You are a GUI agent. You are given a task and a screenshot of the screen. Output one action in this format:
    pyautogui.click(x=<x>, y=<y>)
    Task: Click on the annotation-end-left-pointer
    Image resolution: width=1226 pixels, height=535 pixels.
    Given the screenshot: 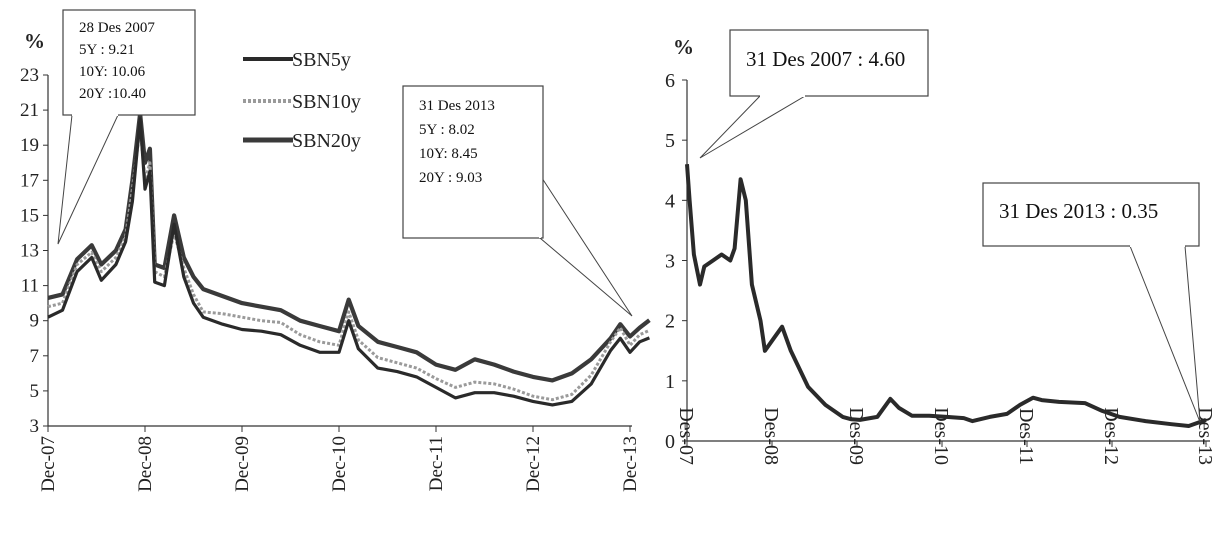 What is the action you would take?
    pyautogui.click(x=586, y=245)
    